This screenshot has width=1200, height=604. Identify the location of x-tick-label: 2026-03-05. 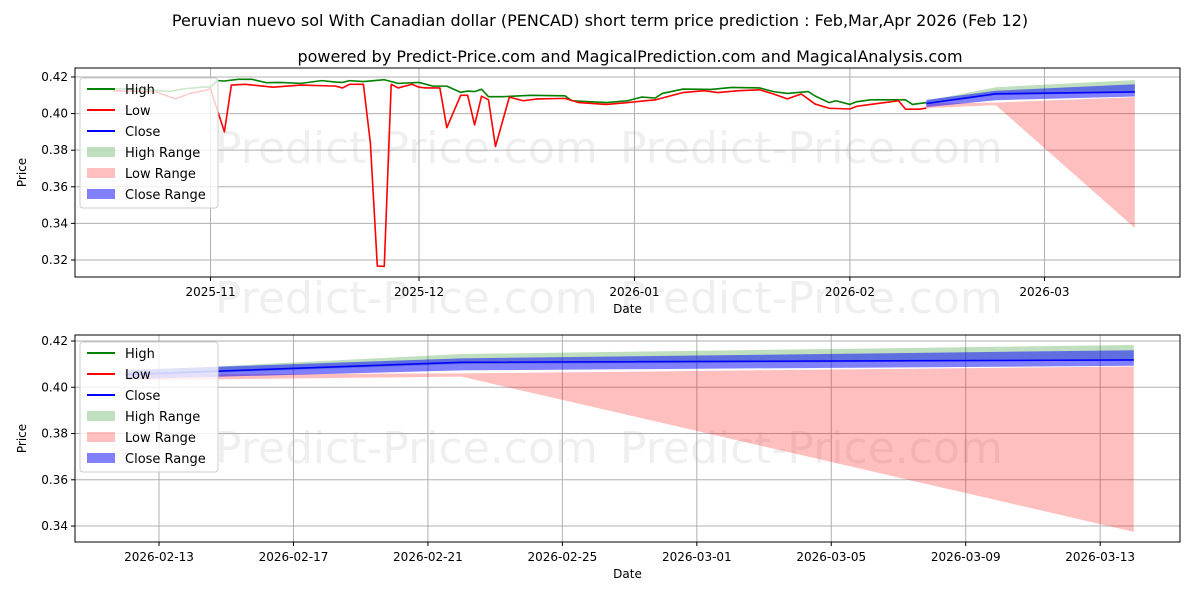
(831, 557).